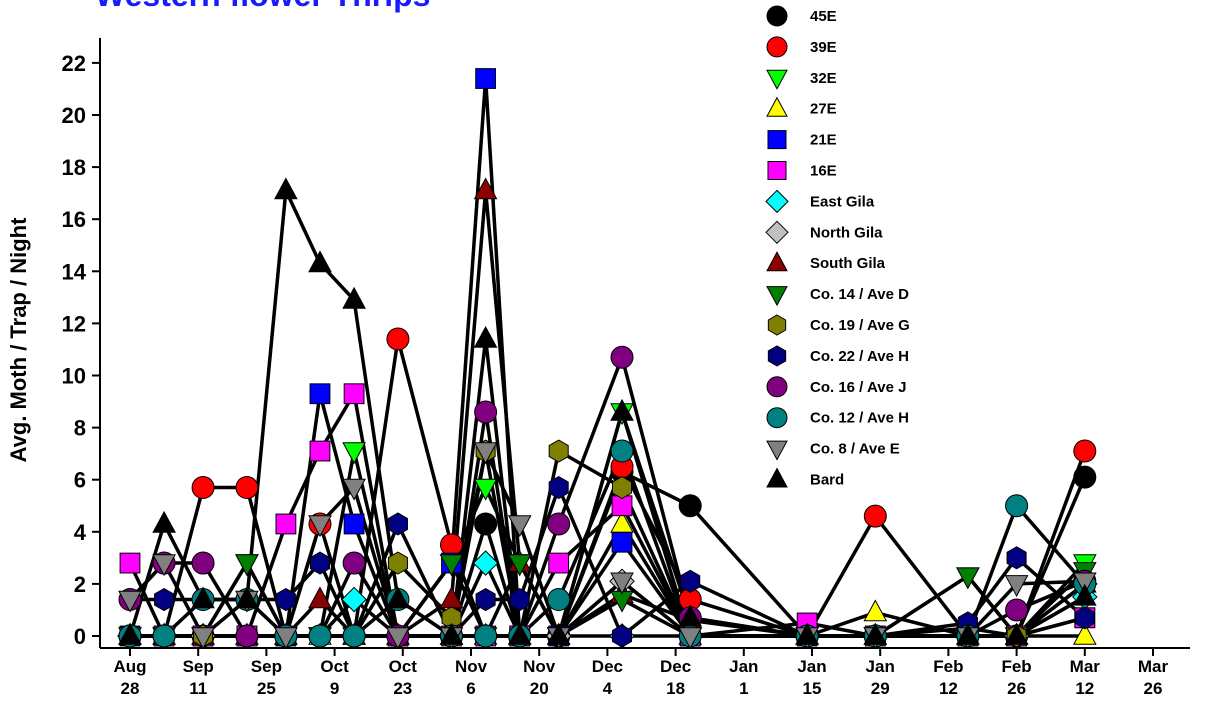 This screenshot has height=709, width=1216. Describe the element at coordinates (262, 6) in the screenshot. I see `chart-title: Western flower Thrips` at that location.